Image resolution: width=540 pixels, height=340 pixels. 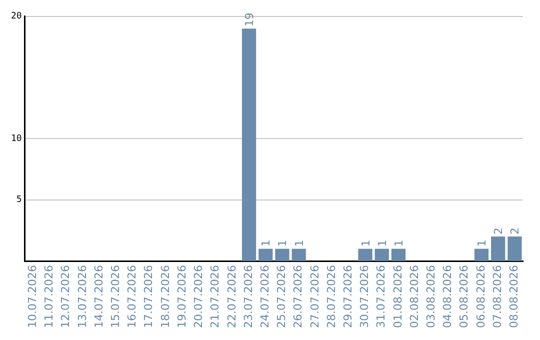 I want to click on x-tick-label: 05.08.2026, so click(x=464, y=296).